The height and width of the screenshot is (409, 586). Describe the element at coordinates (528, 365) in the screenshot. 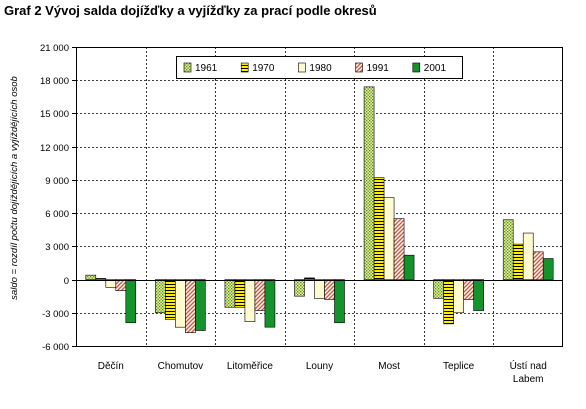

I see `x-tick-label: Ústí nad` at that location.